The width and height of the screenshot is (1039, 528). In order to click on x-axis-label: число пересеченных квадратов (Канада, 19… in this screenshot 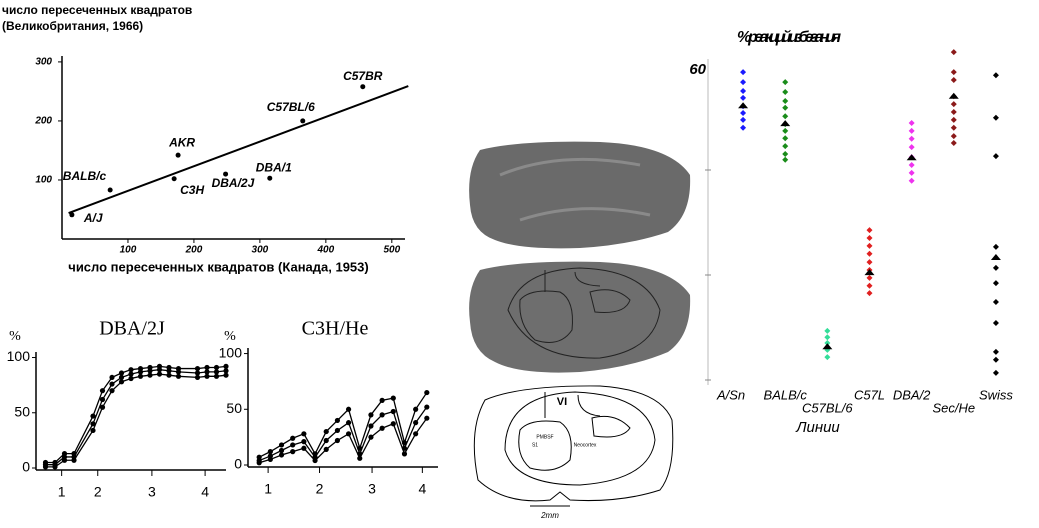, I will do `click(218, 266)`.